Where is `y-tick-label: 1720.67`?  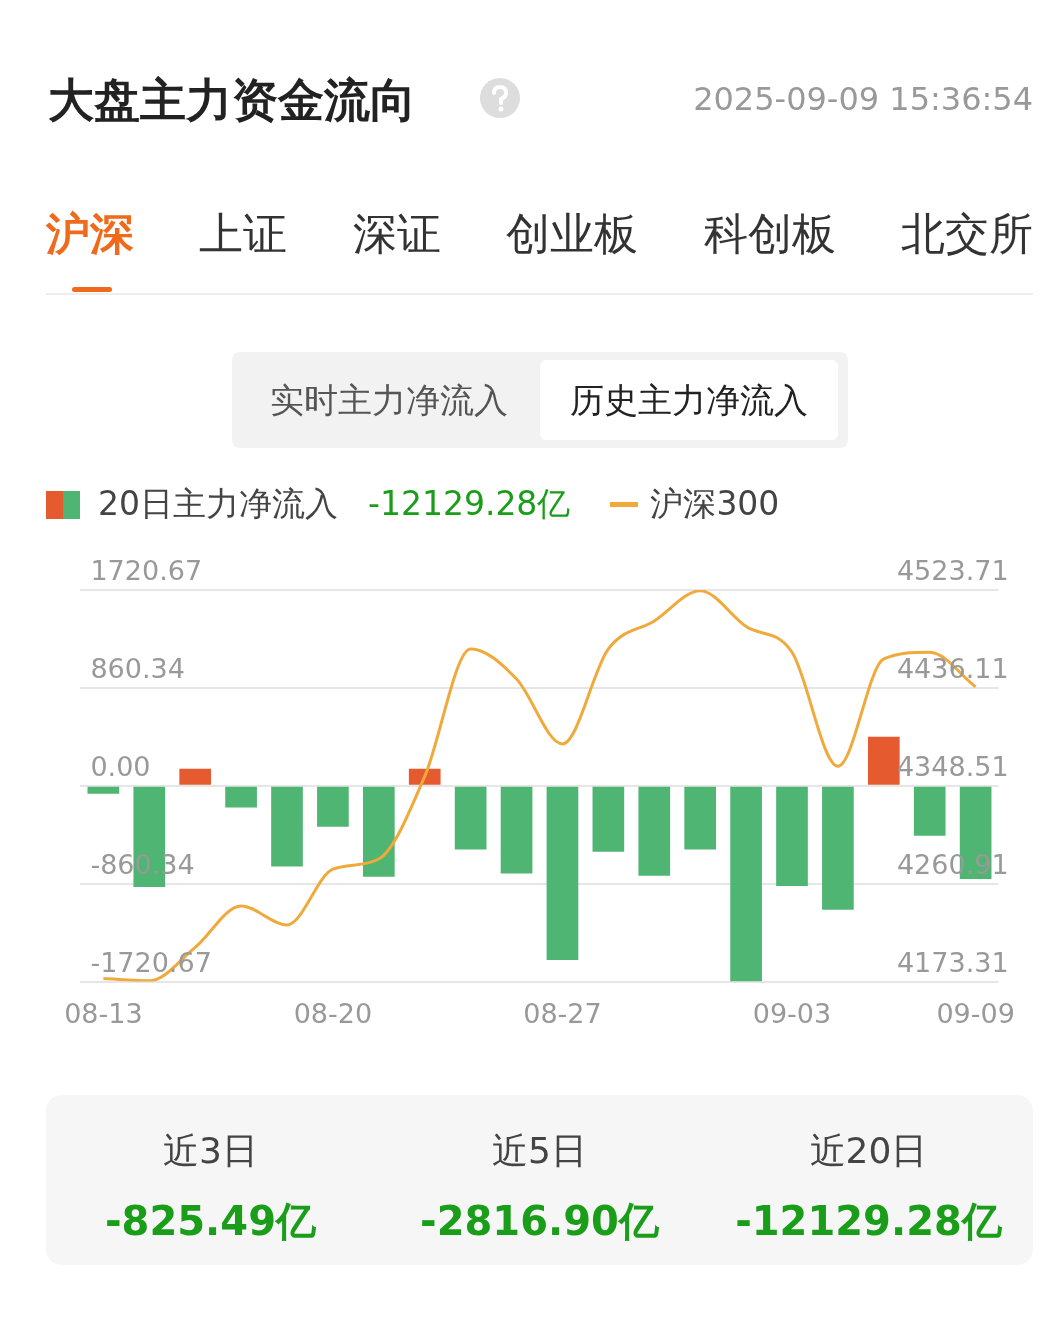
y-tick-label: 1720.67 is located at coordinates (146, 571).